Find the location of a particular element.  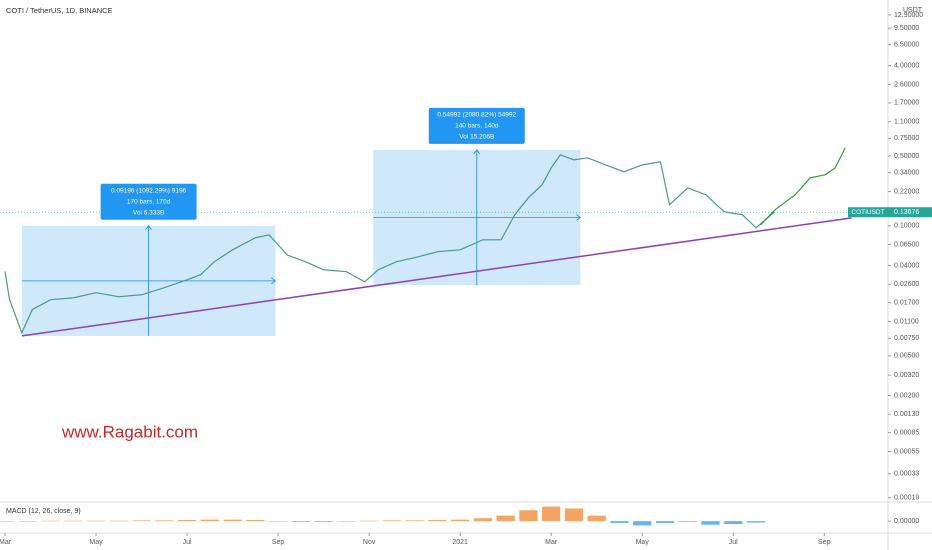

measure-label: 0.54992 (2080.82%) 54992 is located at coordinates (476, 115).